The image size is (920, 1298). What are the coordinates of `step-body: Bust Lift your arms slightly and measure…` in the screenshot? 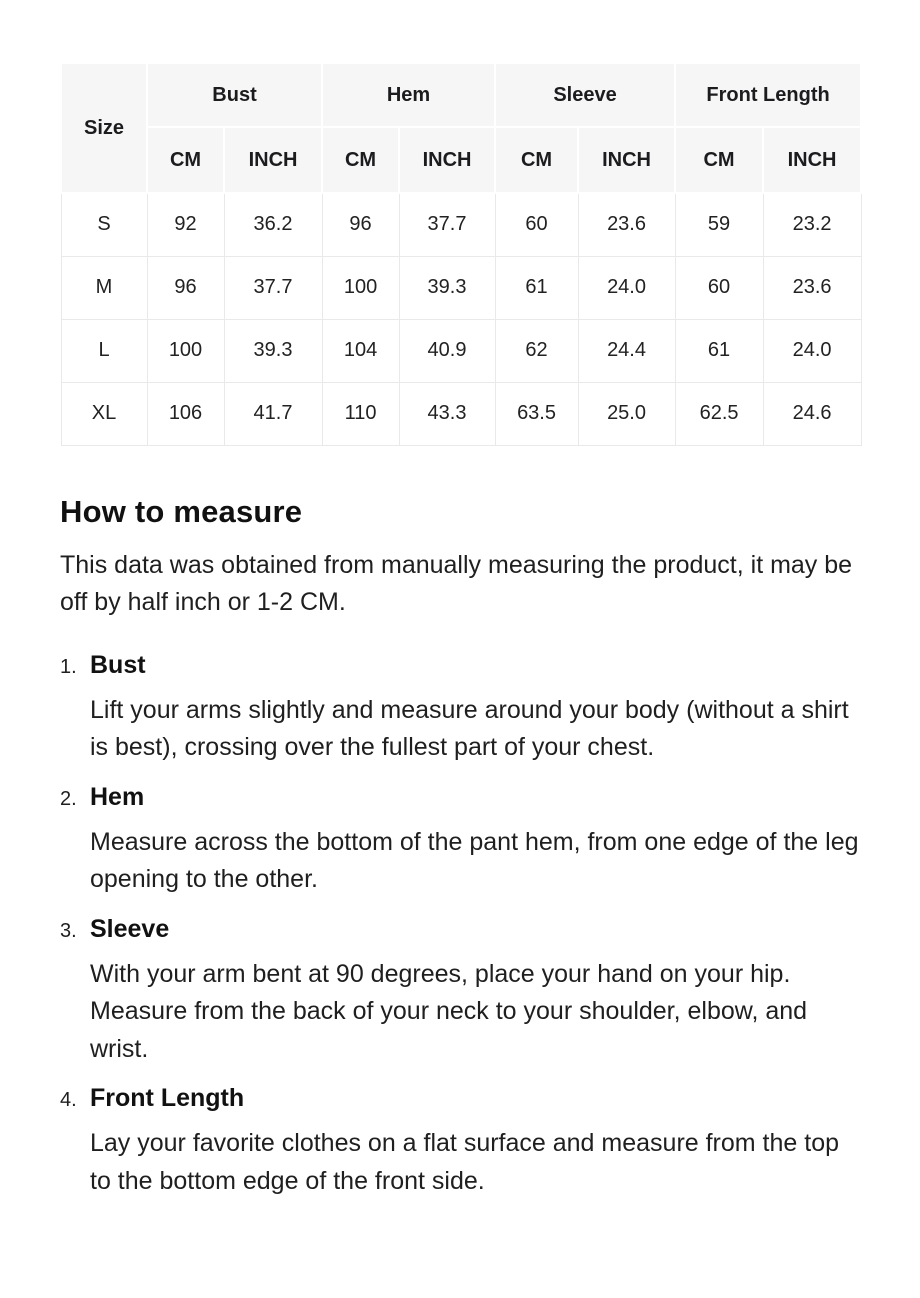 It's located at (475, 706).